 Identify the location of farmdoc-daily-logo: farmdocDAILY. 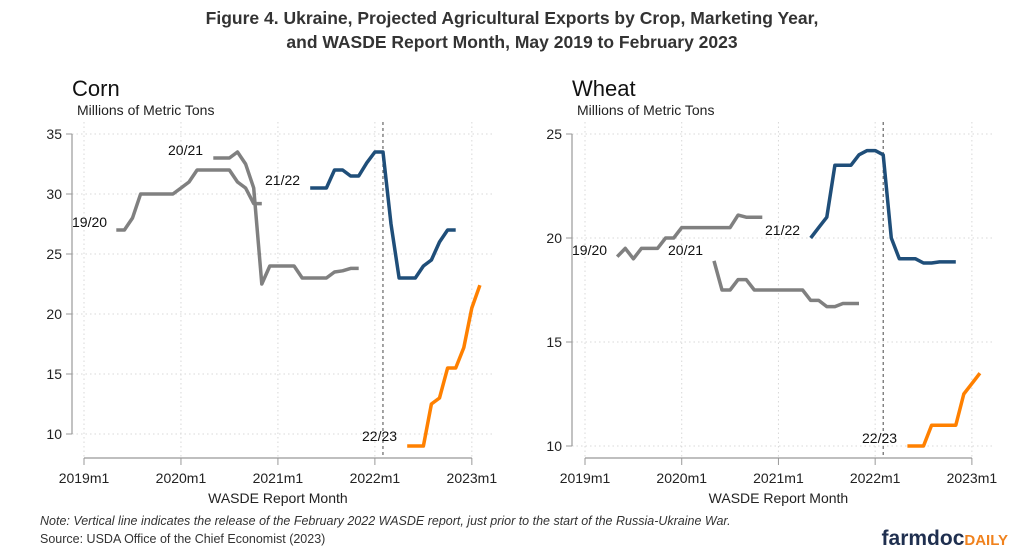
(945, 538).